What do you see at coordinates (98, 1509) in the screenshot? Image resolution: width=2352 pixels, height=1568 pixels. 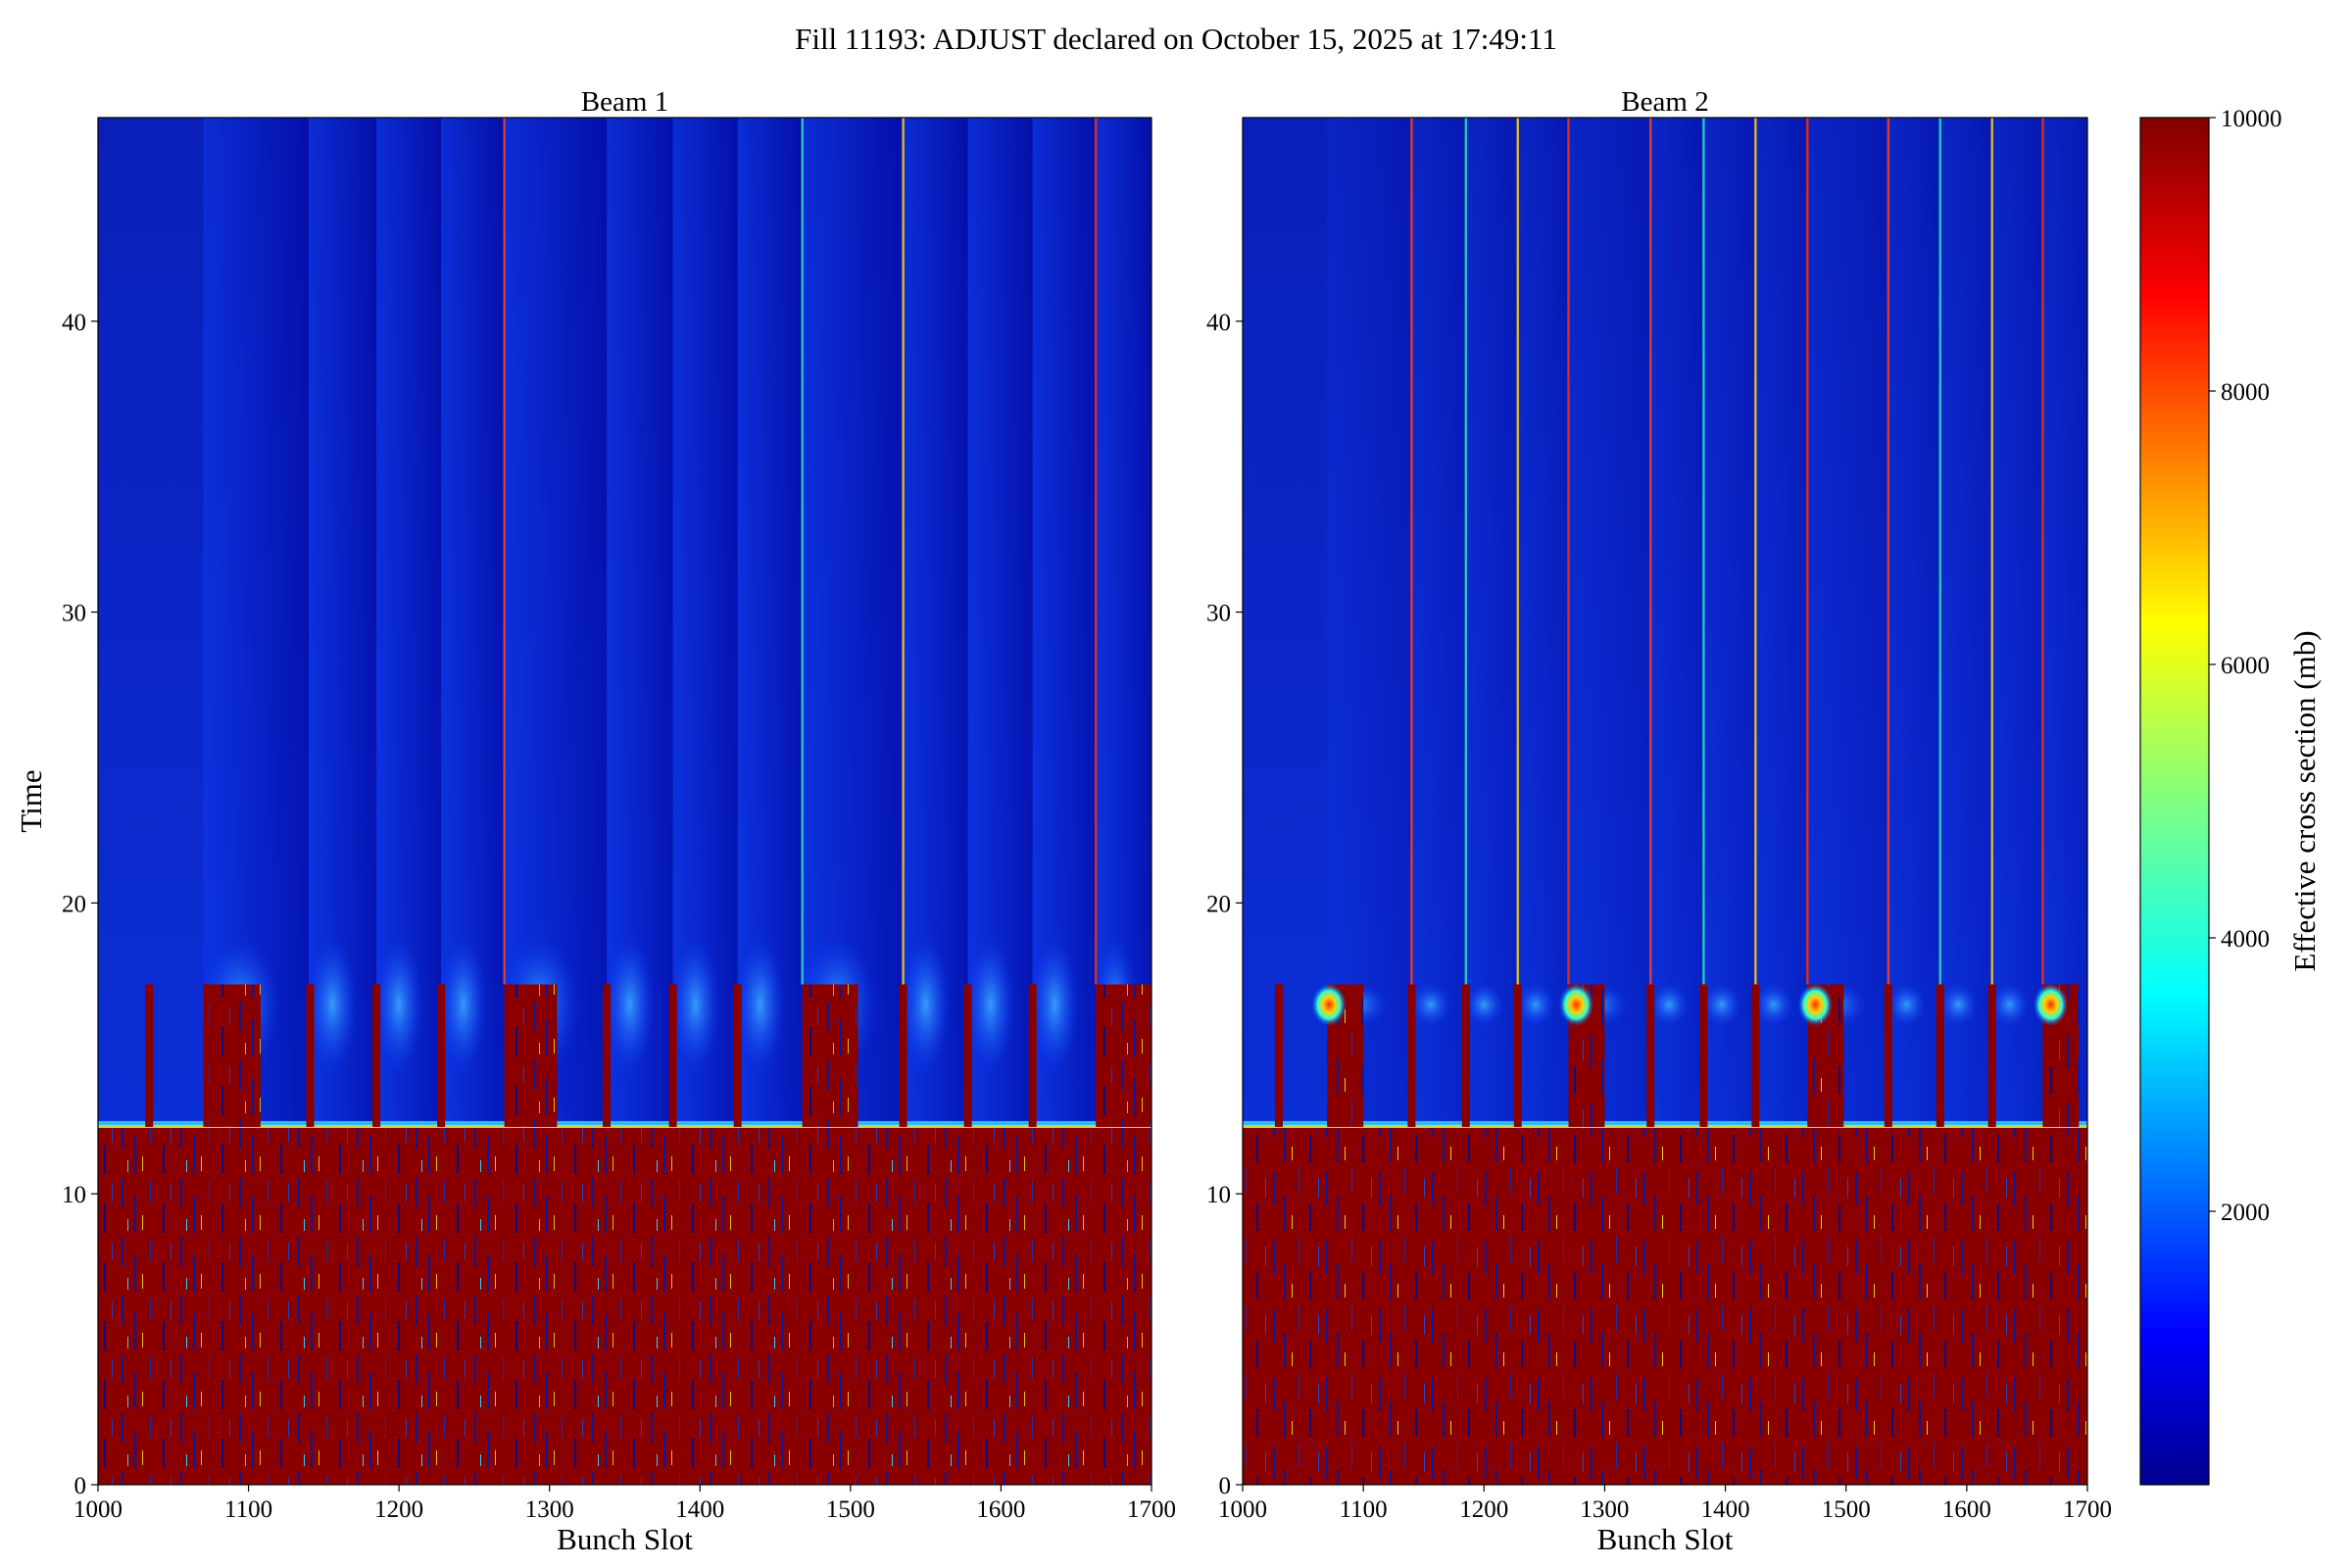 I see `x-tick-label: 1000` at bounding box center [98, 1509].